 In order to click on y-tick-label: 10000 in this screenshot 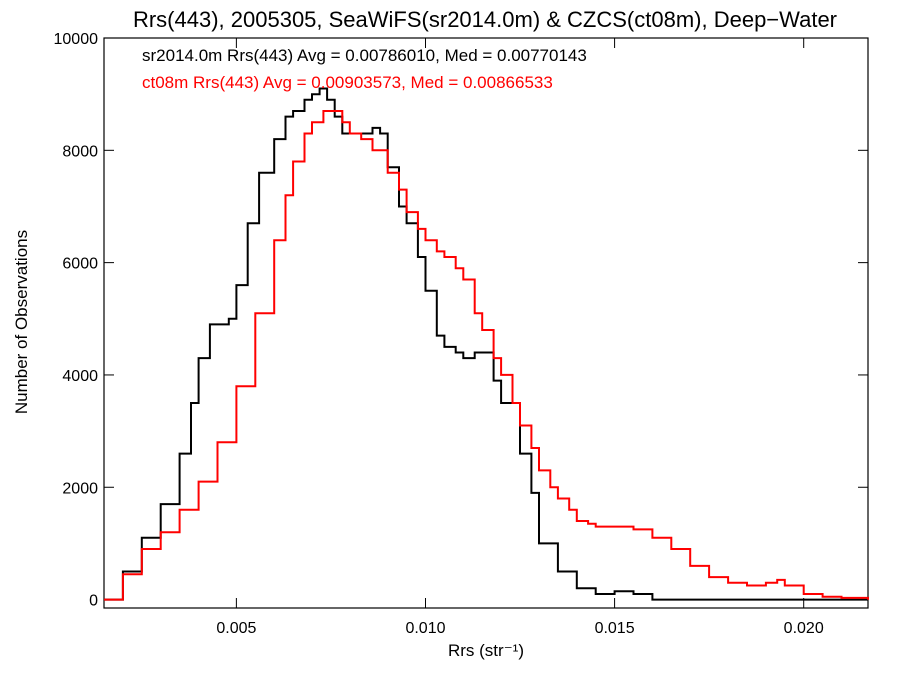, I will do `click(76, 39)`.